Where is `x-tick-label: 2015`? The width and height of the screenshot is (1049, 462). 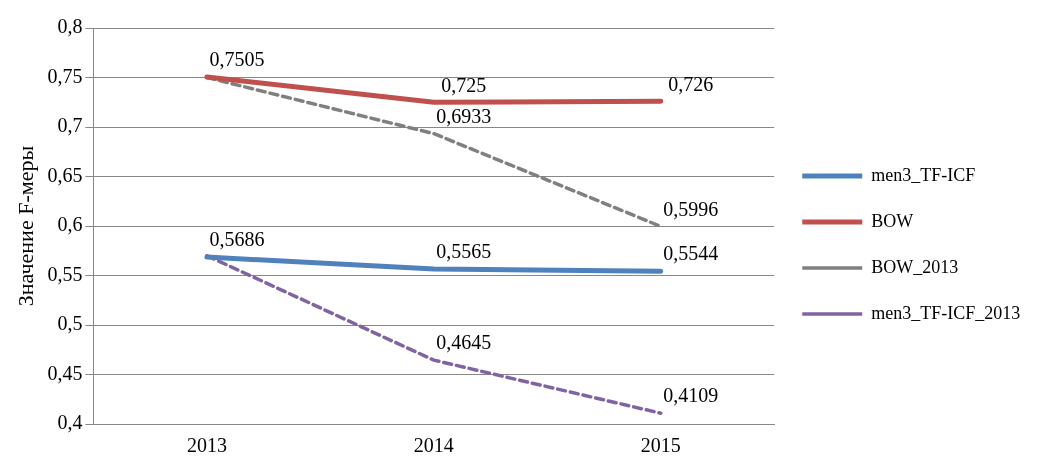
x-tick-label: 2015 is located at coordinates (660, 445).